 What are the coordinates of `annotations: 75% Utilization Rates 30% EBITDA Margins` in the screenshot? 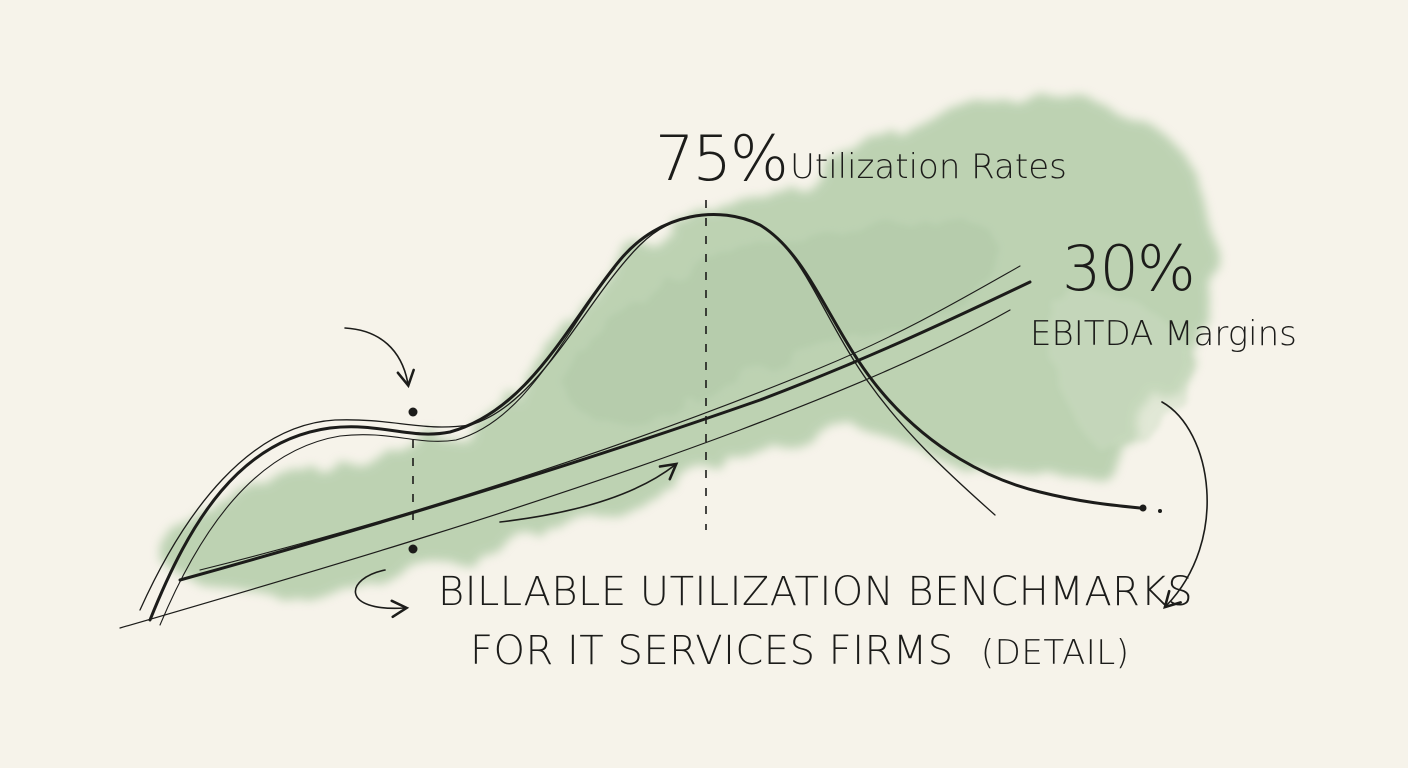 It's located at (976, 238).